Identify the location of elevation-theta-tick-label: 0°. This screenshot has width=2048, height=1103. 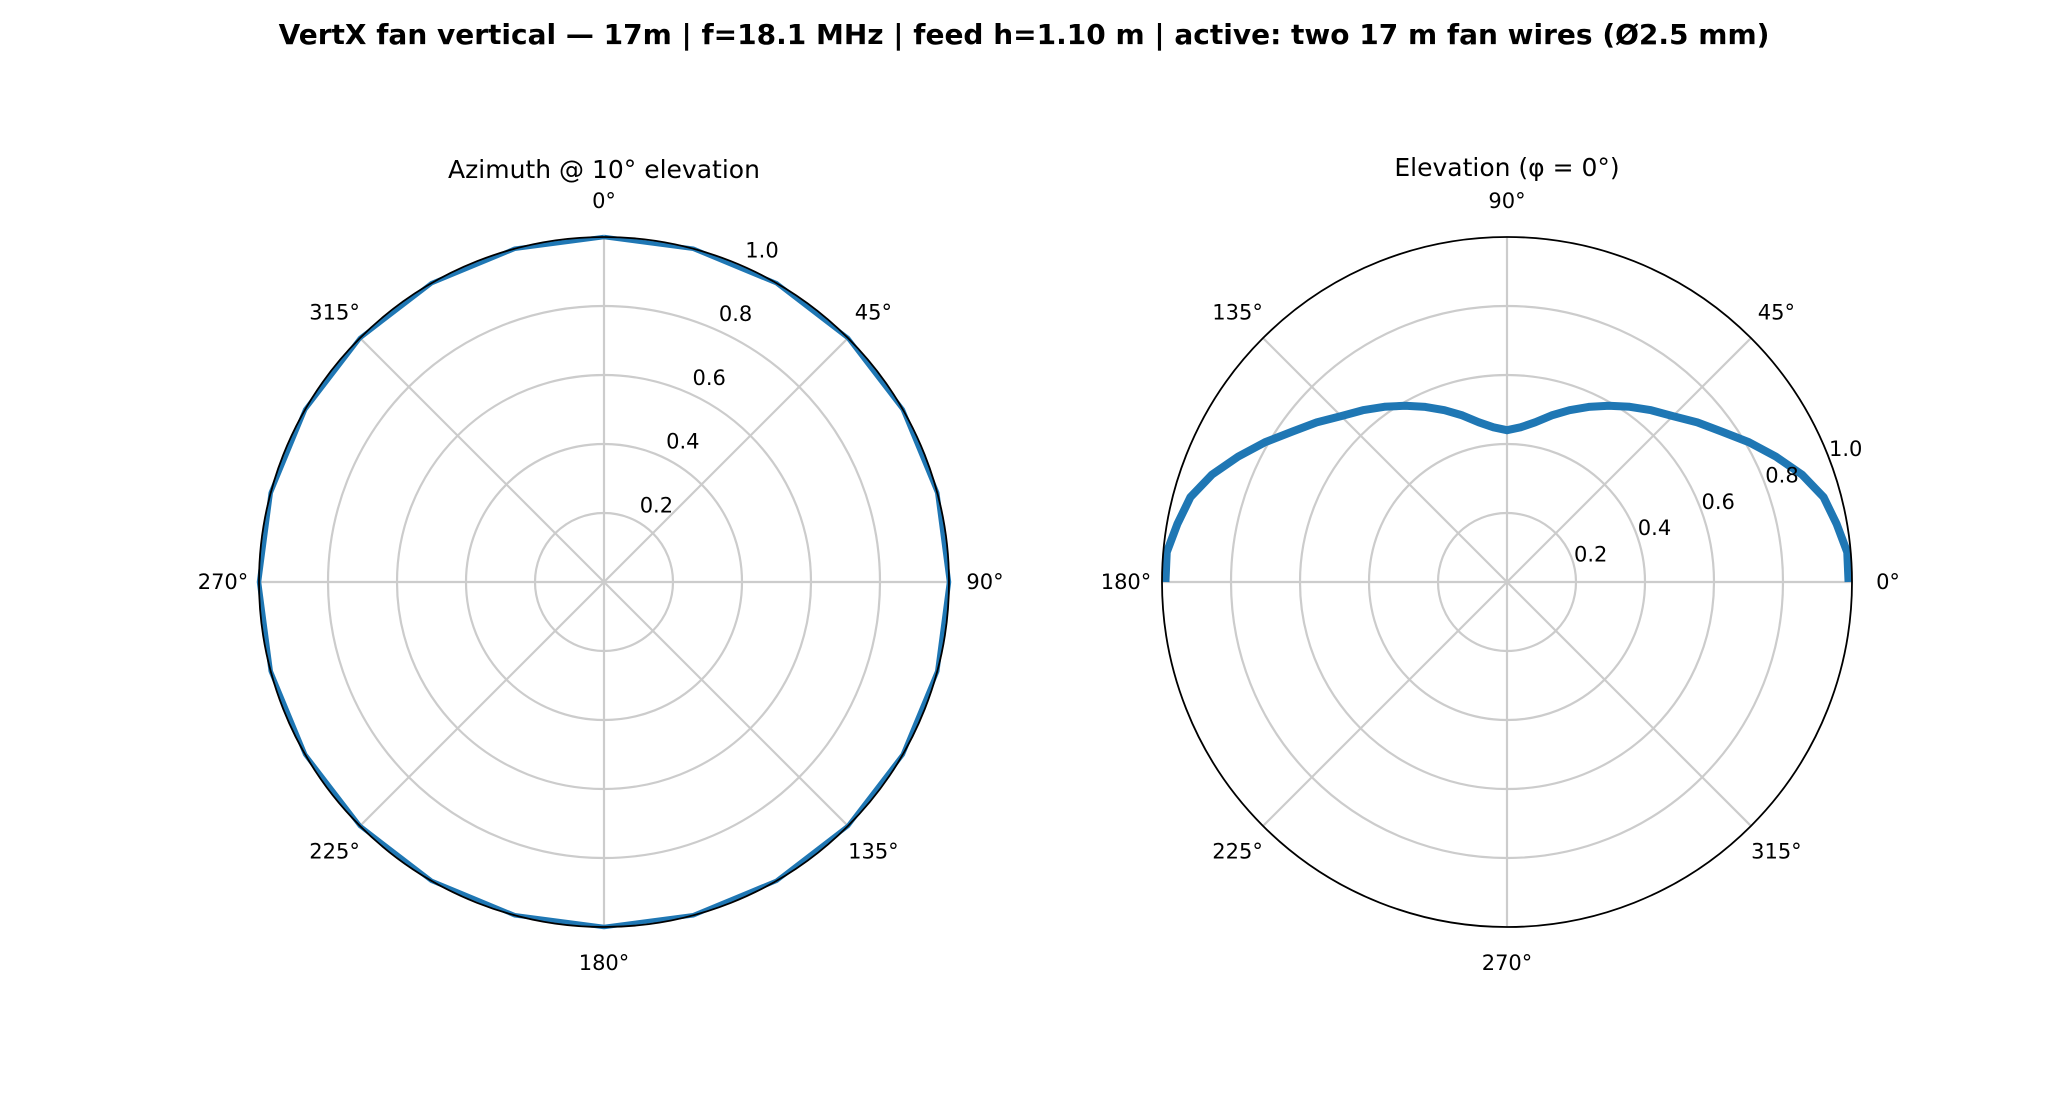
(1888, 582).